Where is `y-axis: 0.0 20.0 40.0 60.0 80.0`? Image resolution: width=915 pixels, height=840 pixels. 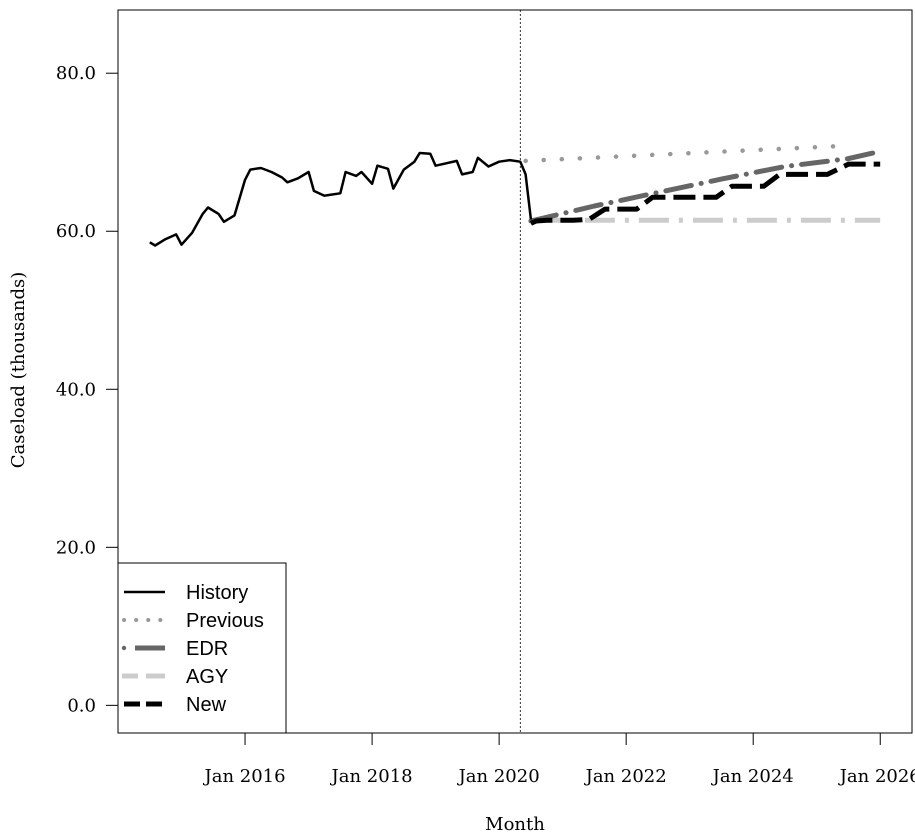 y-axis: 0.0 20.0 40.0 60.0 80.0 is located at coordinates (87, 389).